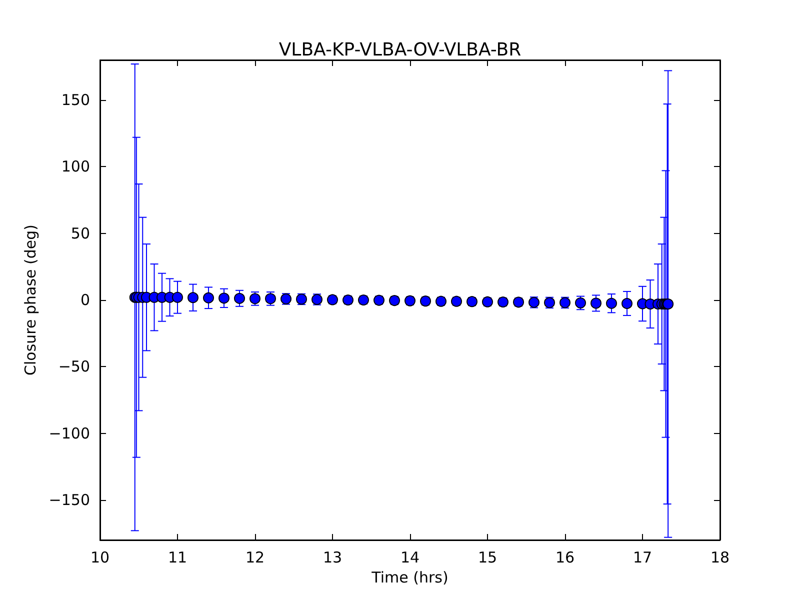 The width and height of the screenshot is (800, 600). I want to click on x-tick-label: 13, so click(332, 557).